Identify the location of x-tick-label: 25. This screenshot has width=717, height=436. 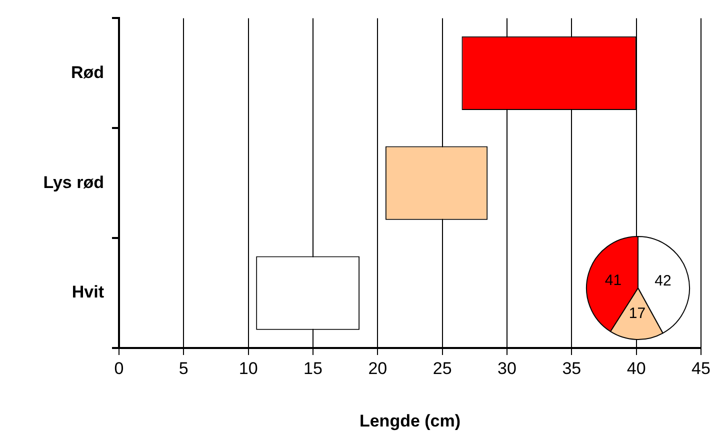
(442, 368).